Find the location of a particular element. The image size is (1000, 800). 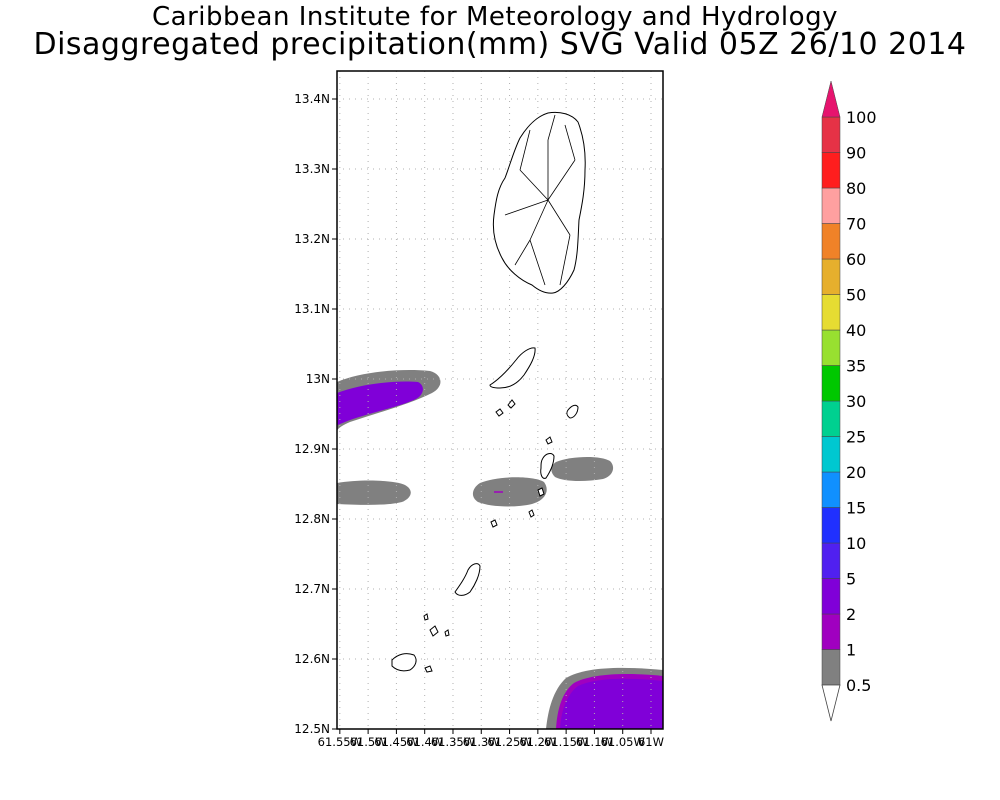

island-bequia is located at coordinates (512, 368).